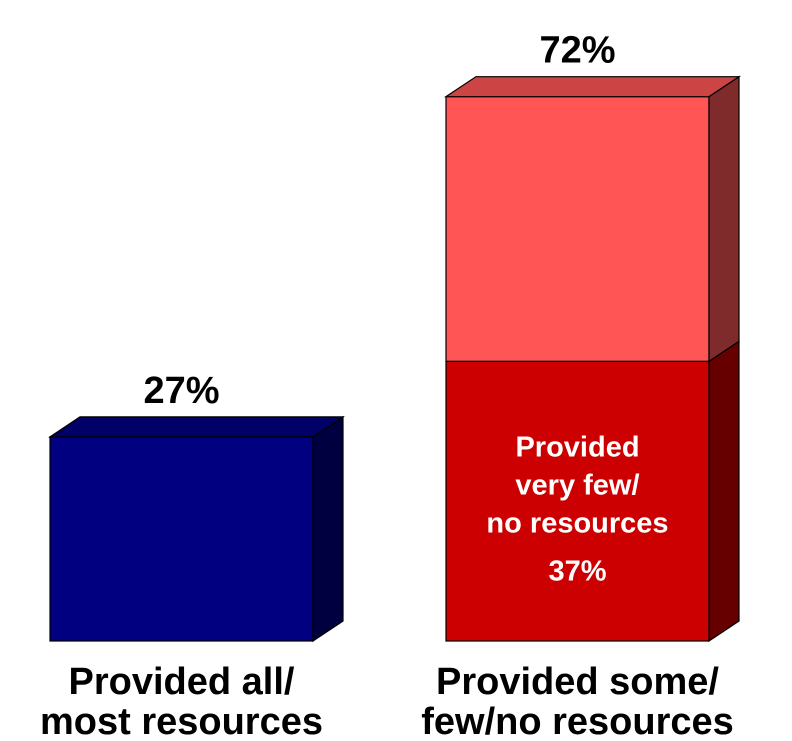 The image size is (792, 741). What do you see at coordinates (181, 391) in the screenshot?
I see `bar-total-label: 27%` at bounding box center [181, 391].